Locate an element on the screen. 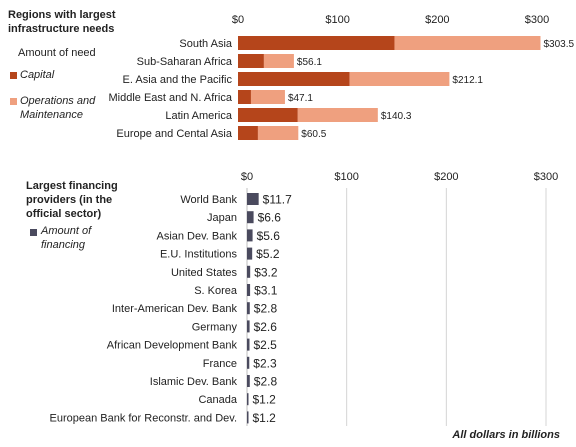 The height and width of the screenshot is (447, 576). legend-label-capital: Capital is located at coordinates (37, 75).